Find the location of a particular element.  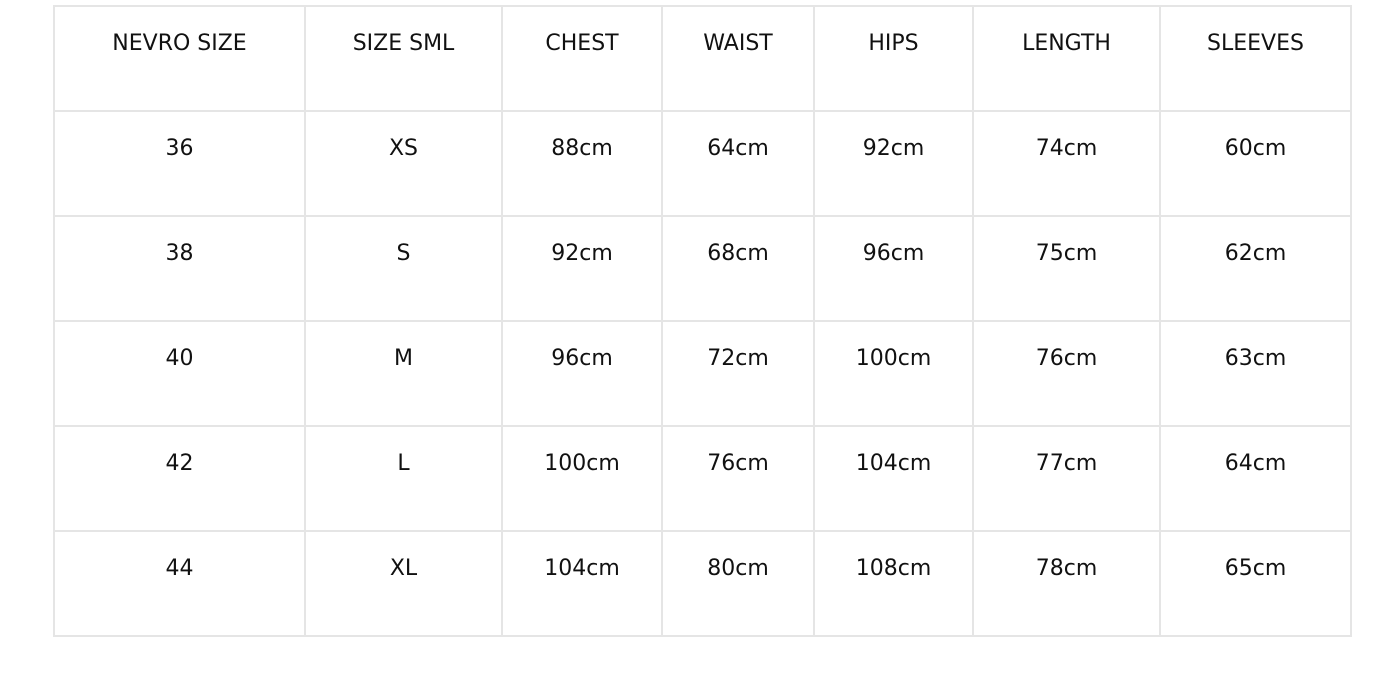

table-row: 40 M 96cm 72cm 100cm 76cm 63cm is located at coordinates (702, 373).